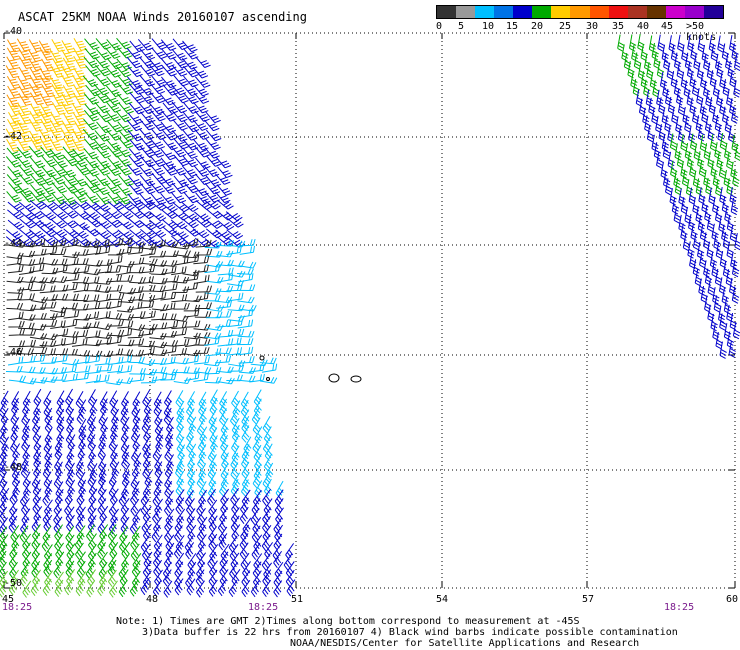  What do you see at coordinates (512, 26) in the screenshot?
I see `legend-label: 15` at bounding box center [512, 26].